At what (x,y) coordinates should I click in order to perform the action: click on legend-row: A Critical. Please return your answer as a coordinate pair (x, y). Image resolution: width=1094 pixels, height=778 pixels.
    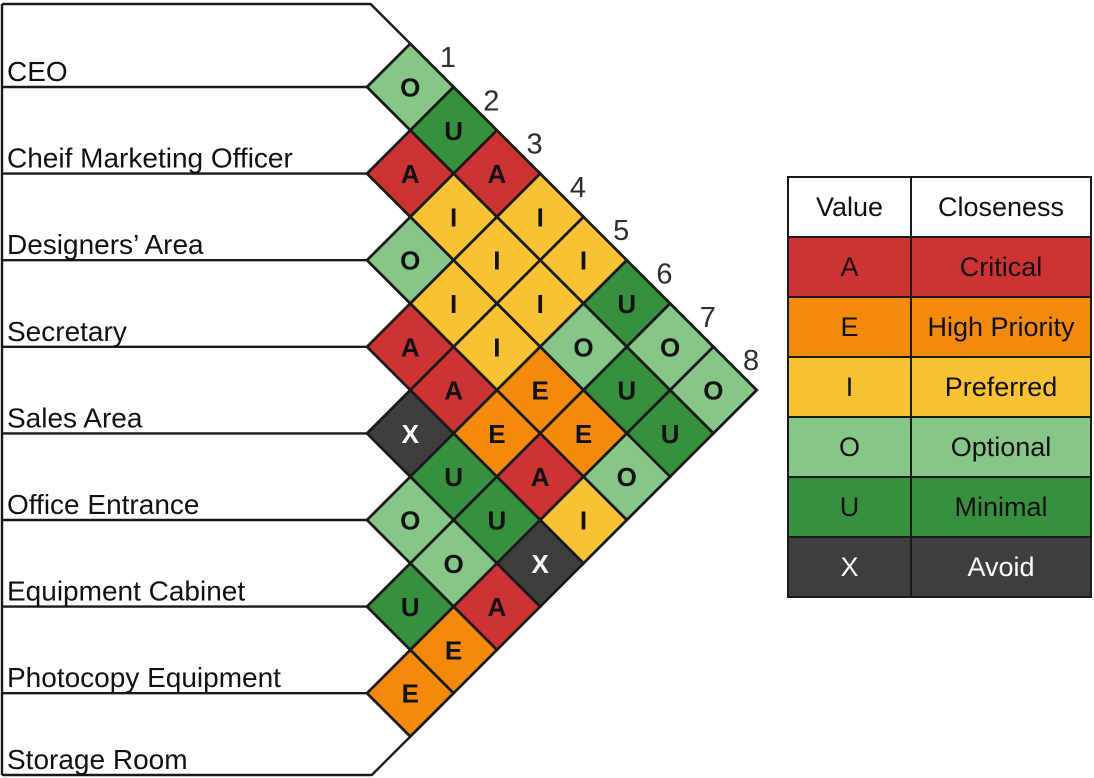
    Looking at the image, I should click on (939, 267).